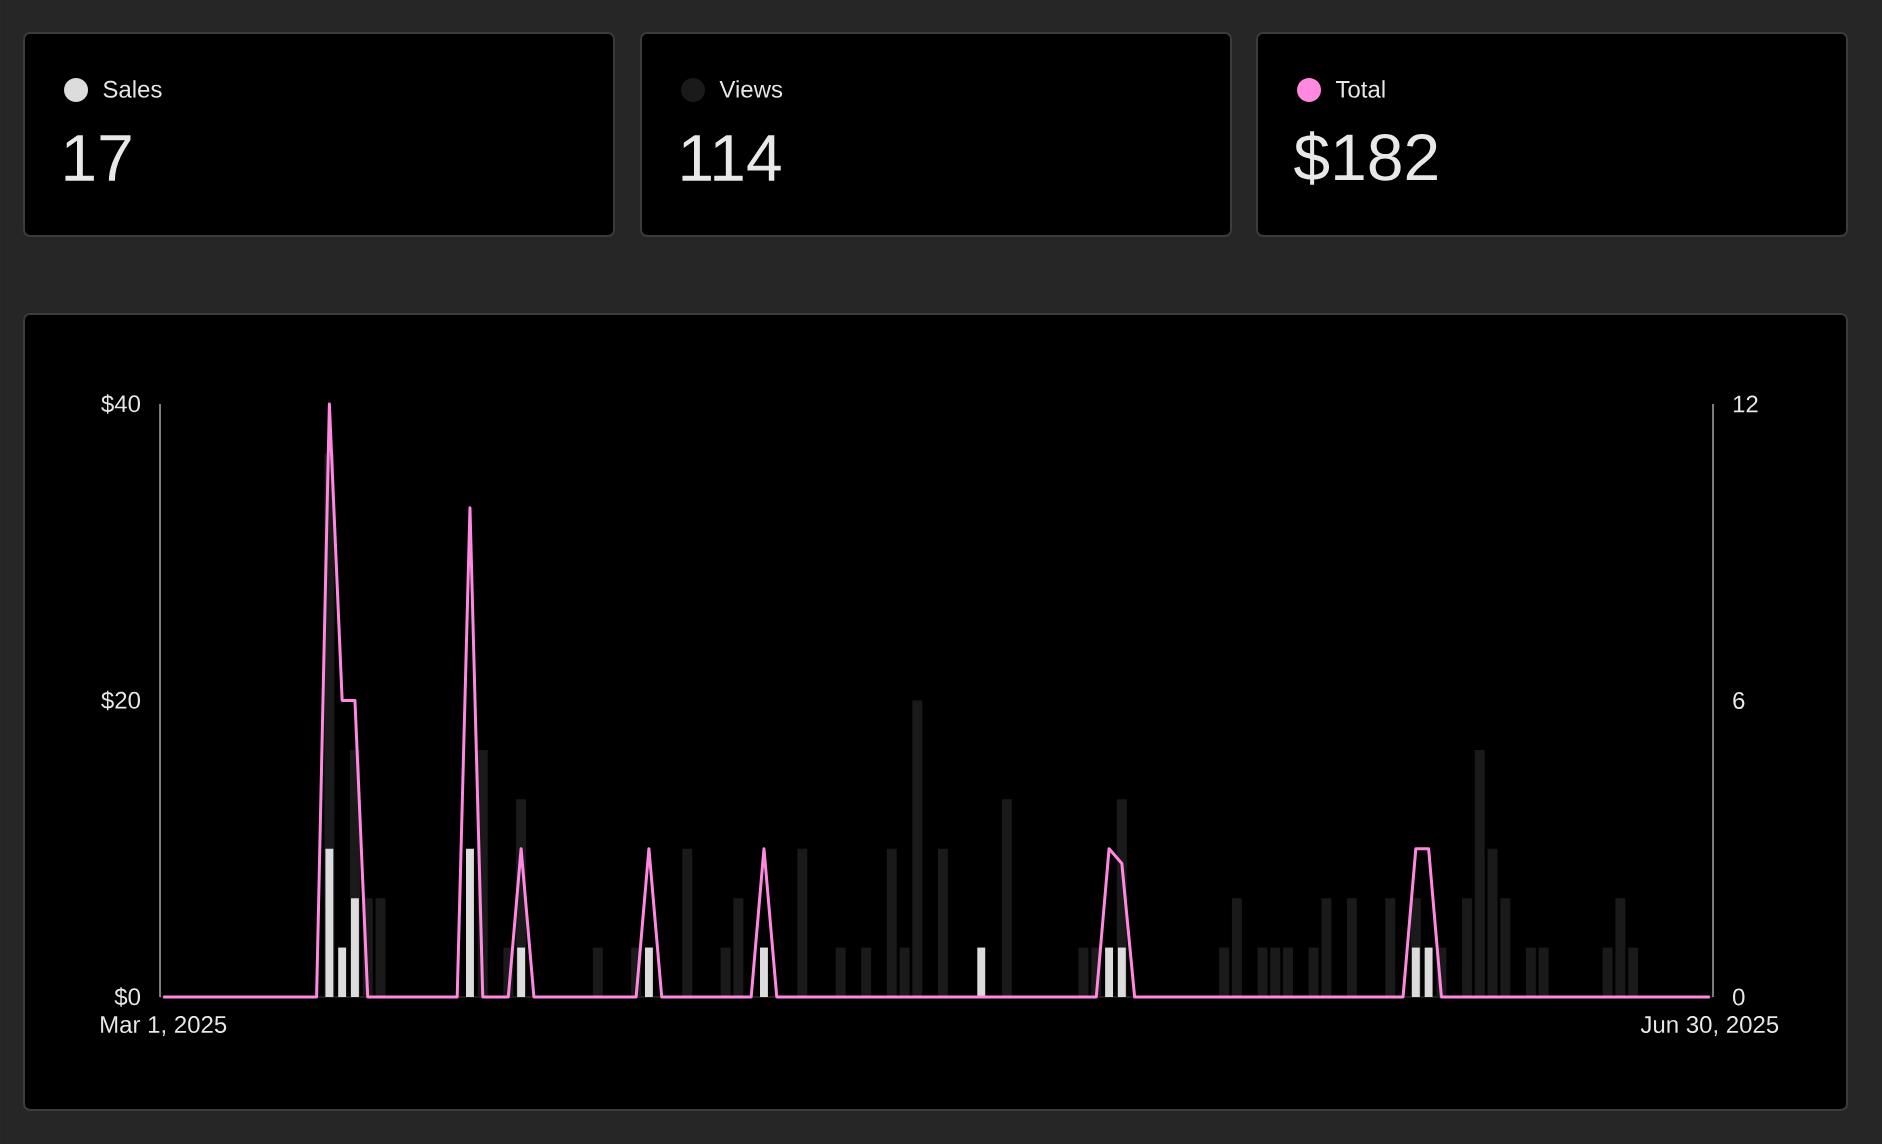 Image resolution: width=1882 pixels, height=1144 pixels. What do you see at coordinates (127, 997) in the screenshot?
I see `y-tick-label: $0` at bounding box center [127, 997].